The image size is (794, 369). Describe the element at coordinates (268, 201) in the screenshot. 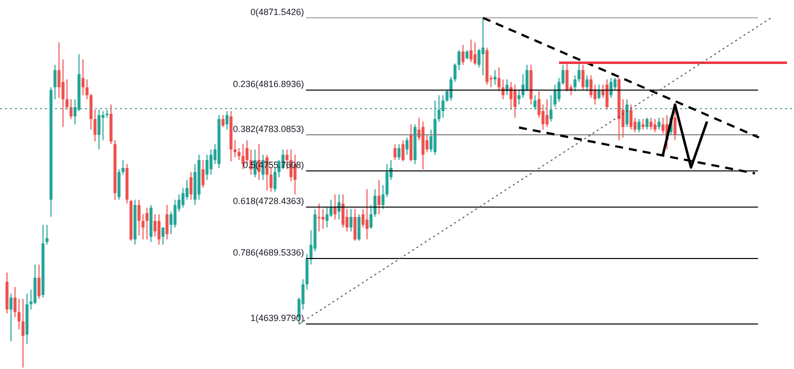

I see `ref-line-label: 0.618(4728.4363)` at that location.